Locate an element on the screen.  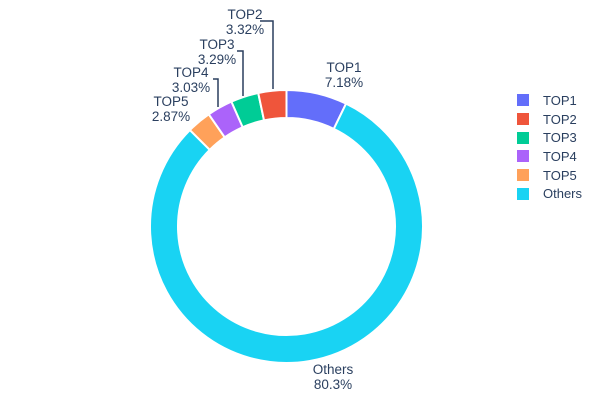
legend-item-TOP2: TOP2 is located at coordinates (549, 119).